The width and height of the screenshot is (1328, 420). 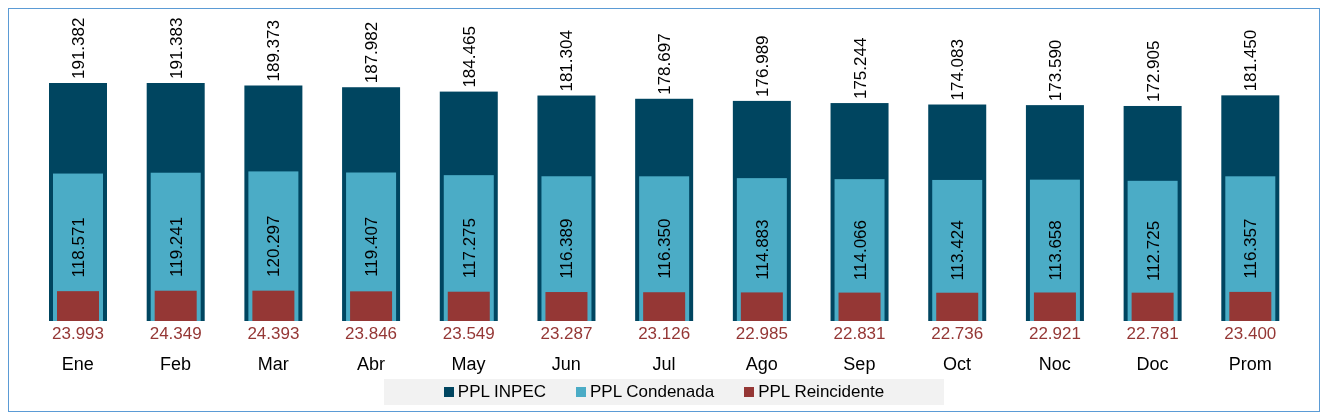 What do you see at coordinates (821, 392) in the screenshot?
I see `legend-label: PPL Reincidente` at bounding box center [821, 392].